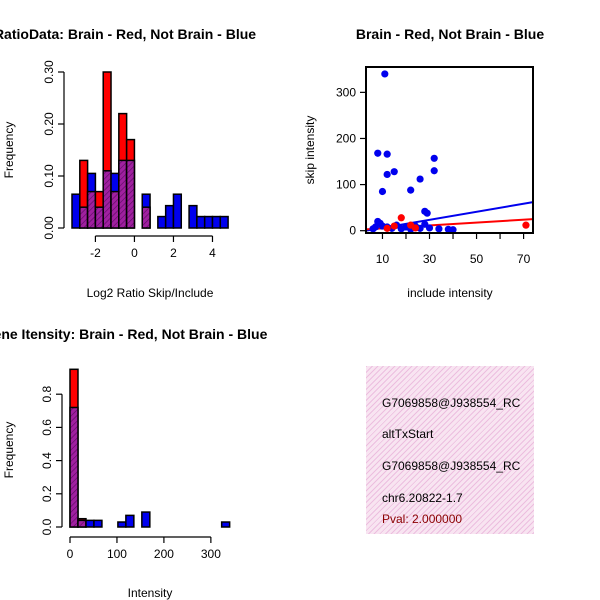 The height and width of the screenshot is (600, 600). I want to click on scatter-y-tick-label-2: 200, so click(346, 138).